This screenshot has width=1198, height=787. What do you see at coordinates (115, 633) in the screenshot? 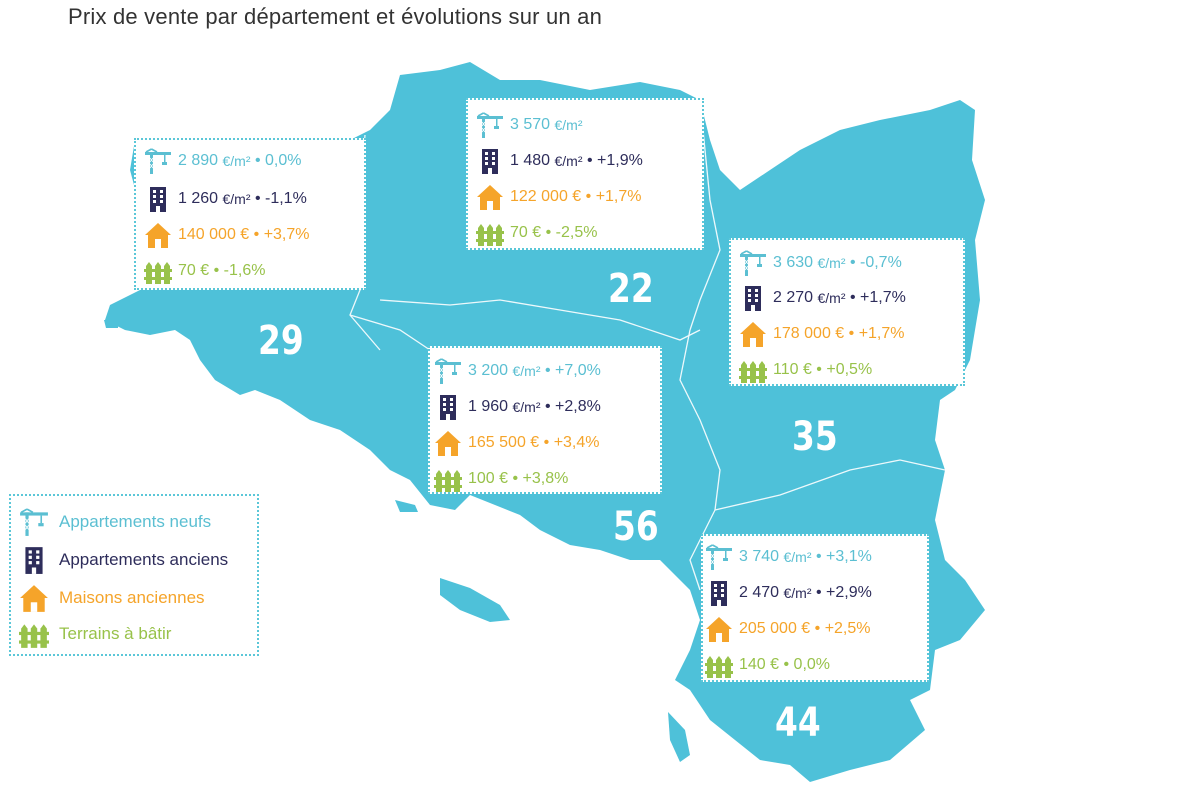
I see `legend-label: Terrains à bâtir` at bounding box center [115, 633].